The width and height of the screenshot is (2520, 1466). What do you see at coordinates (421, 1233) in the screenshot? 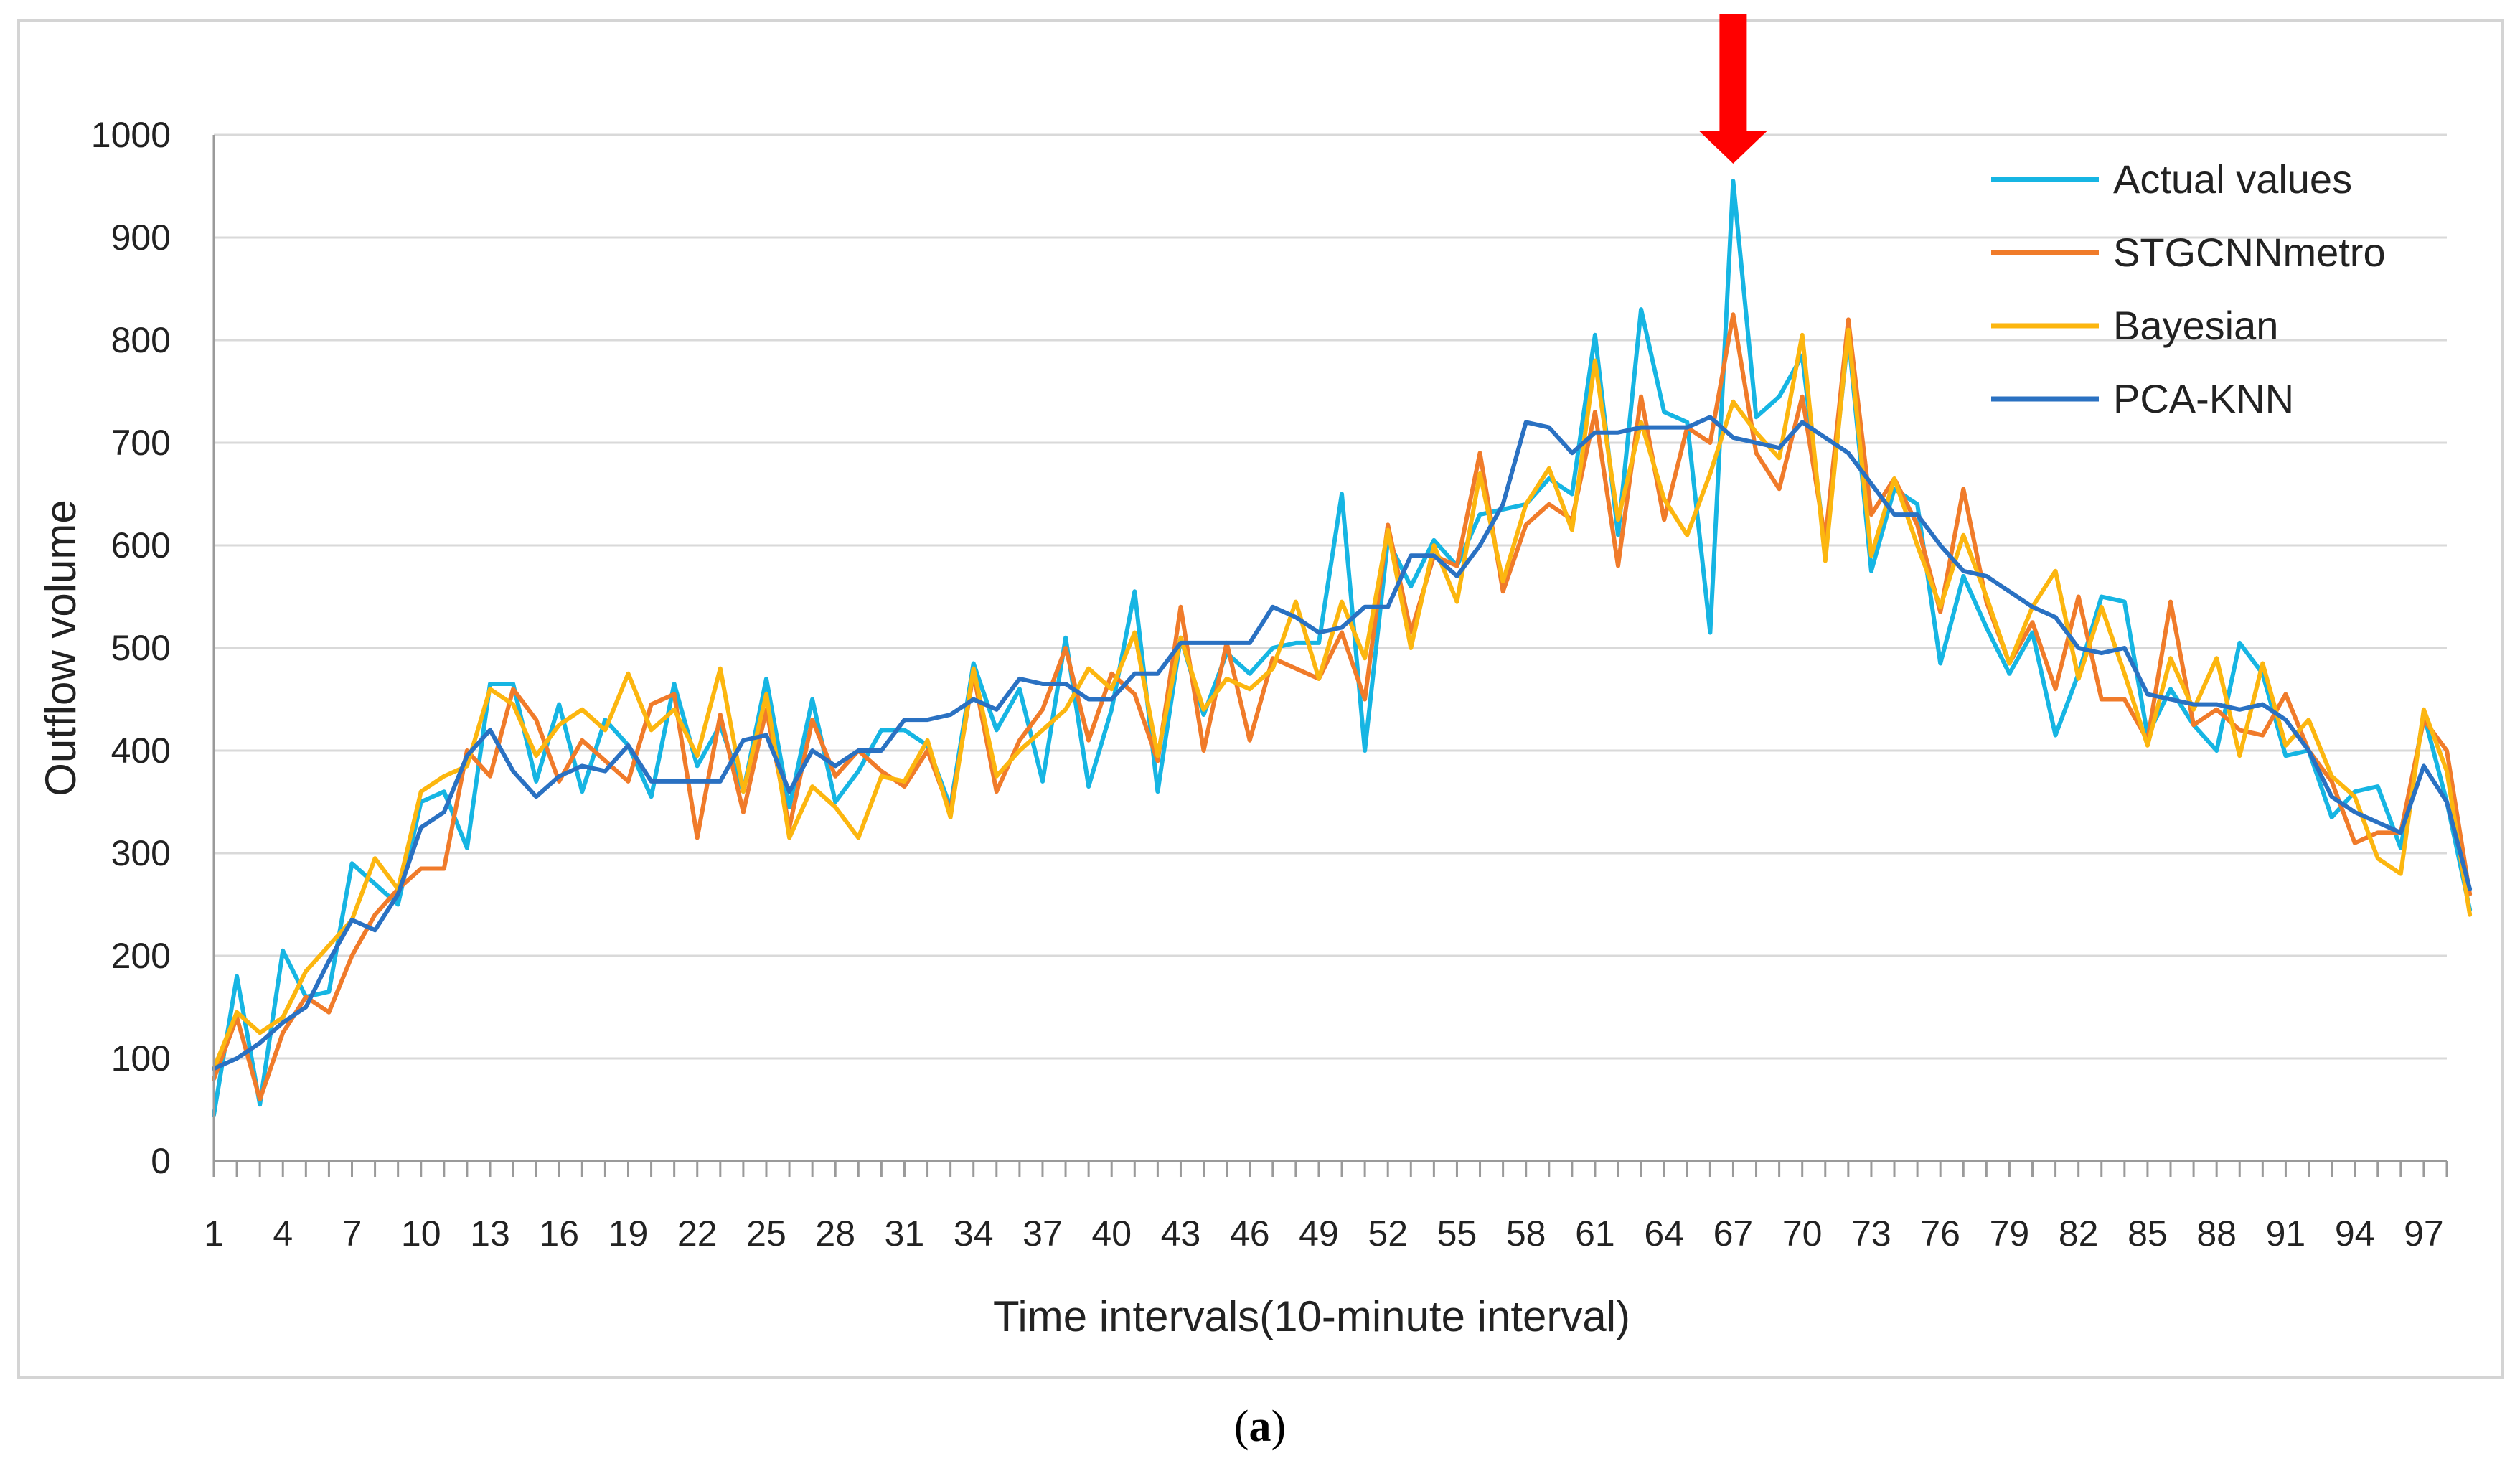
I see `x-tick-label: 10` at bounding box center [421, 1233].